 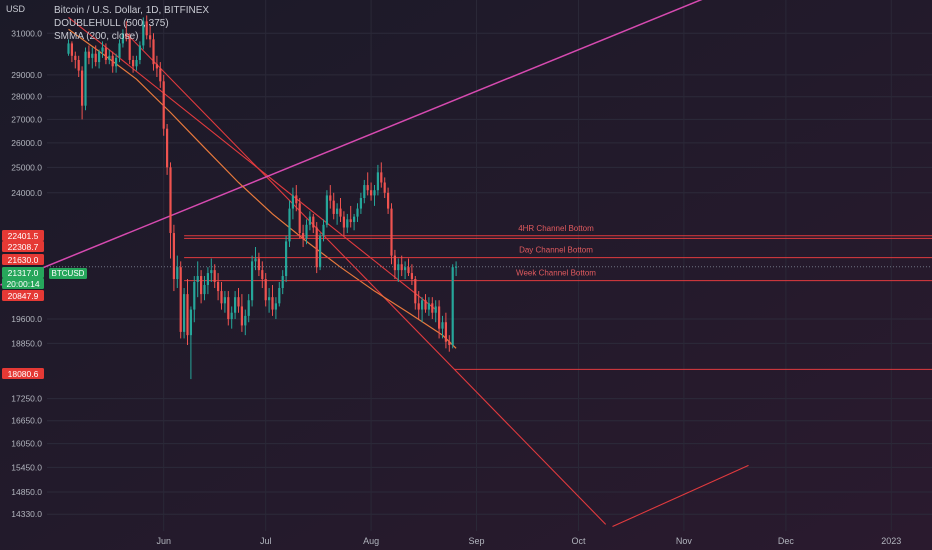 What do you see at coordinates (26, 119) in the screenshot?
I see `y-tick-label: 27000.0` at bounding box center [26, 119].